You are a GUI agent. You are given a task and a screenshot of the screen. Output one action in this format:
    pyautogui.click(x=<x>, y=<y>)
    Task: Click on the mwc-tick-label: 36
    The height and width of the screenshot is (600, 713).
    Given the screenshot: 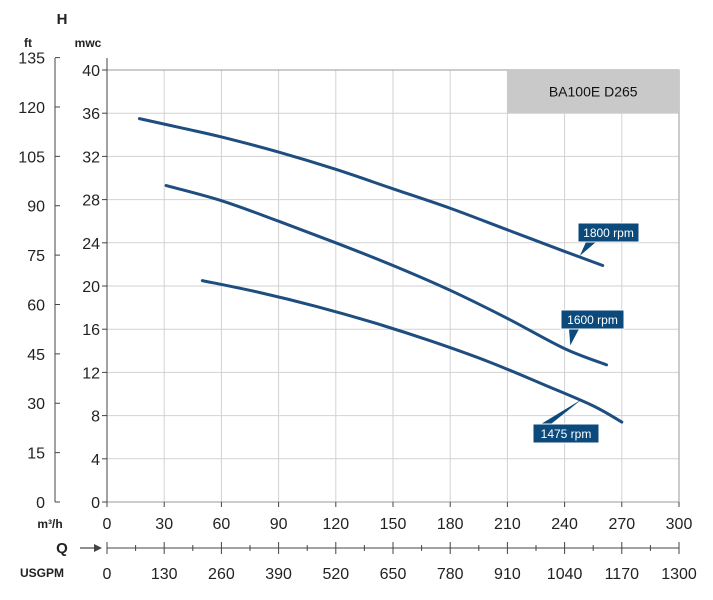 What is the action you would take?
    pyautogui.click(x=91, y=114)
    